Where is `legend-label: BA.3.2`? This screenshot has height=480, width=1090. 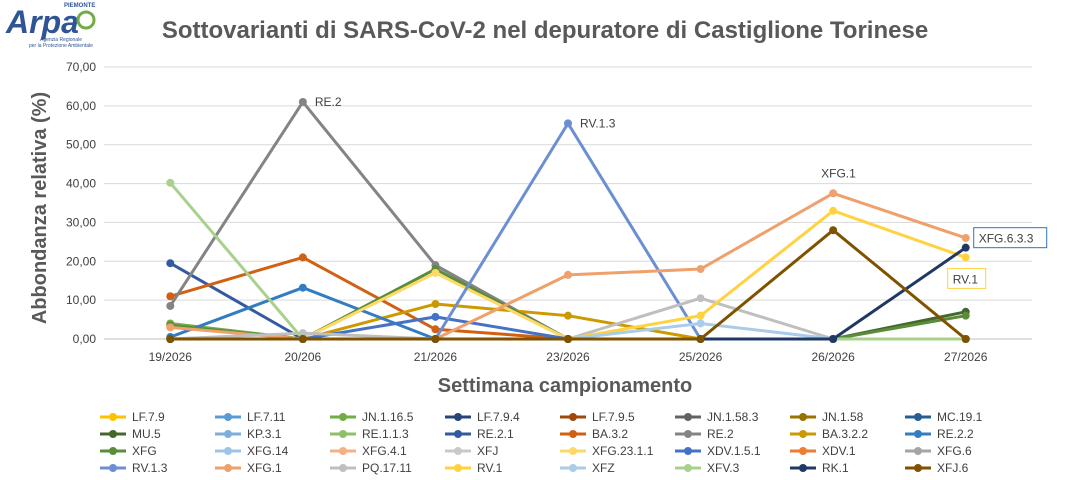
legend-label: BA.3.2 is located at coordinates (610, 434).